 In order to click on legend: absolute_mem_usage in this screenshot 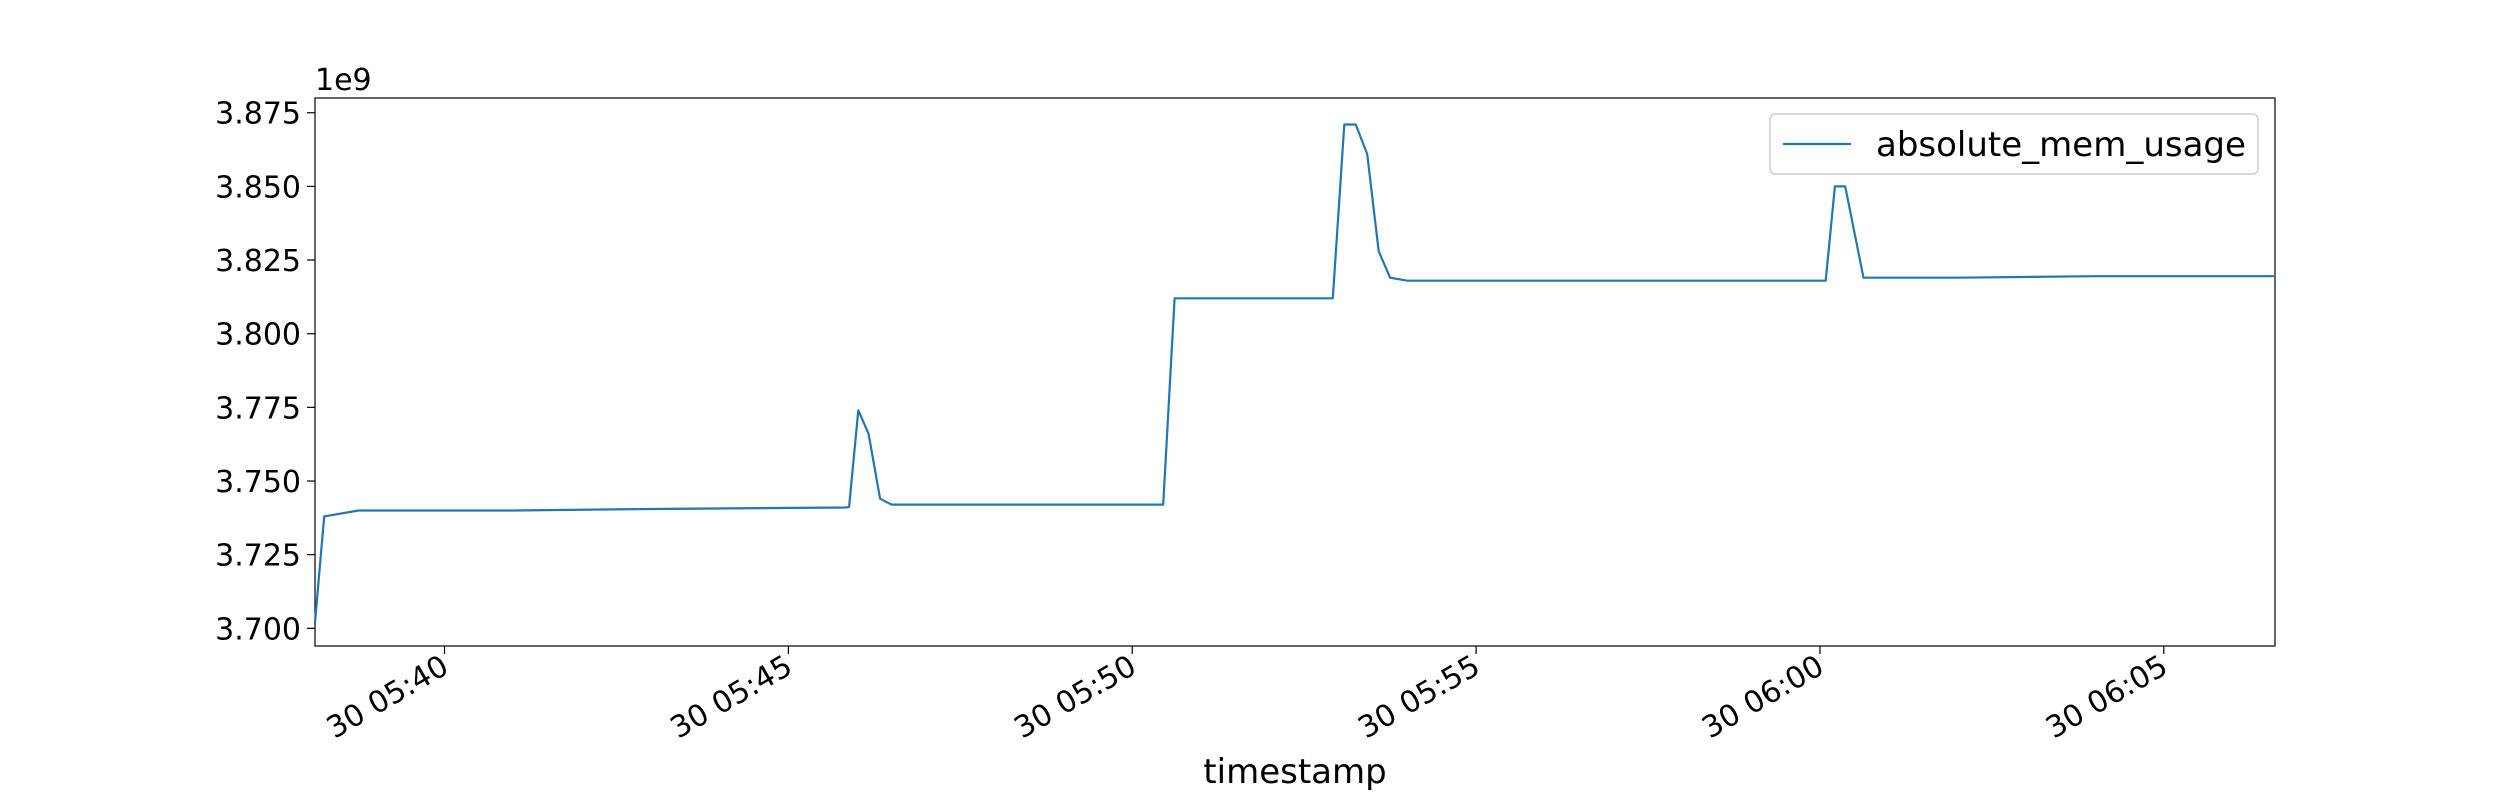, I will do `click(2014, 144)`.